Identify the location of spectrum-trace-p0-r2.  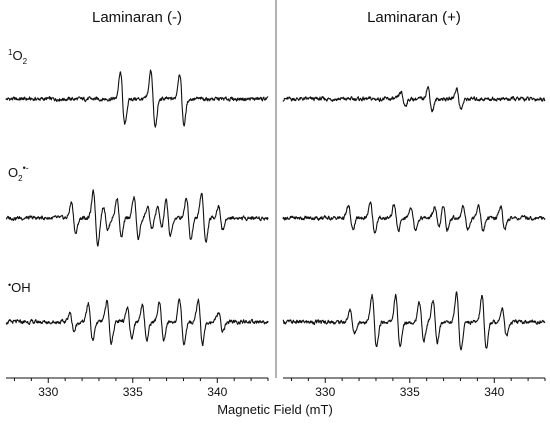
(137, 322).